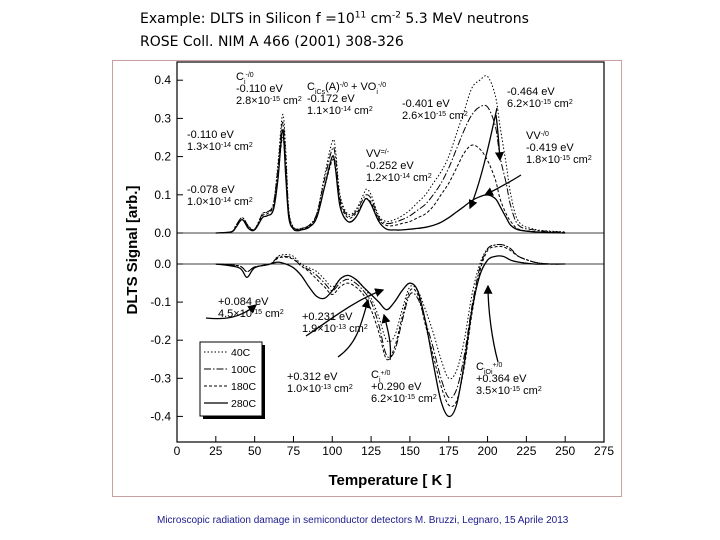  What do you see at coordinates (162, 118) in the screenshot?
I see `y-tick-label-upper: 0.3` at bounding box center [162, 118].